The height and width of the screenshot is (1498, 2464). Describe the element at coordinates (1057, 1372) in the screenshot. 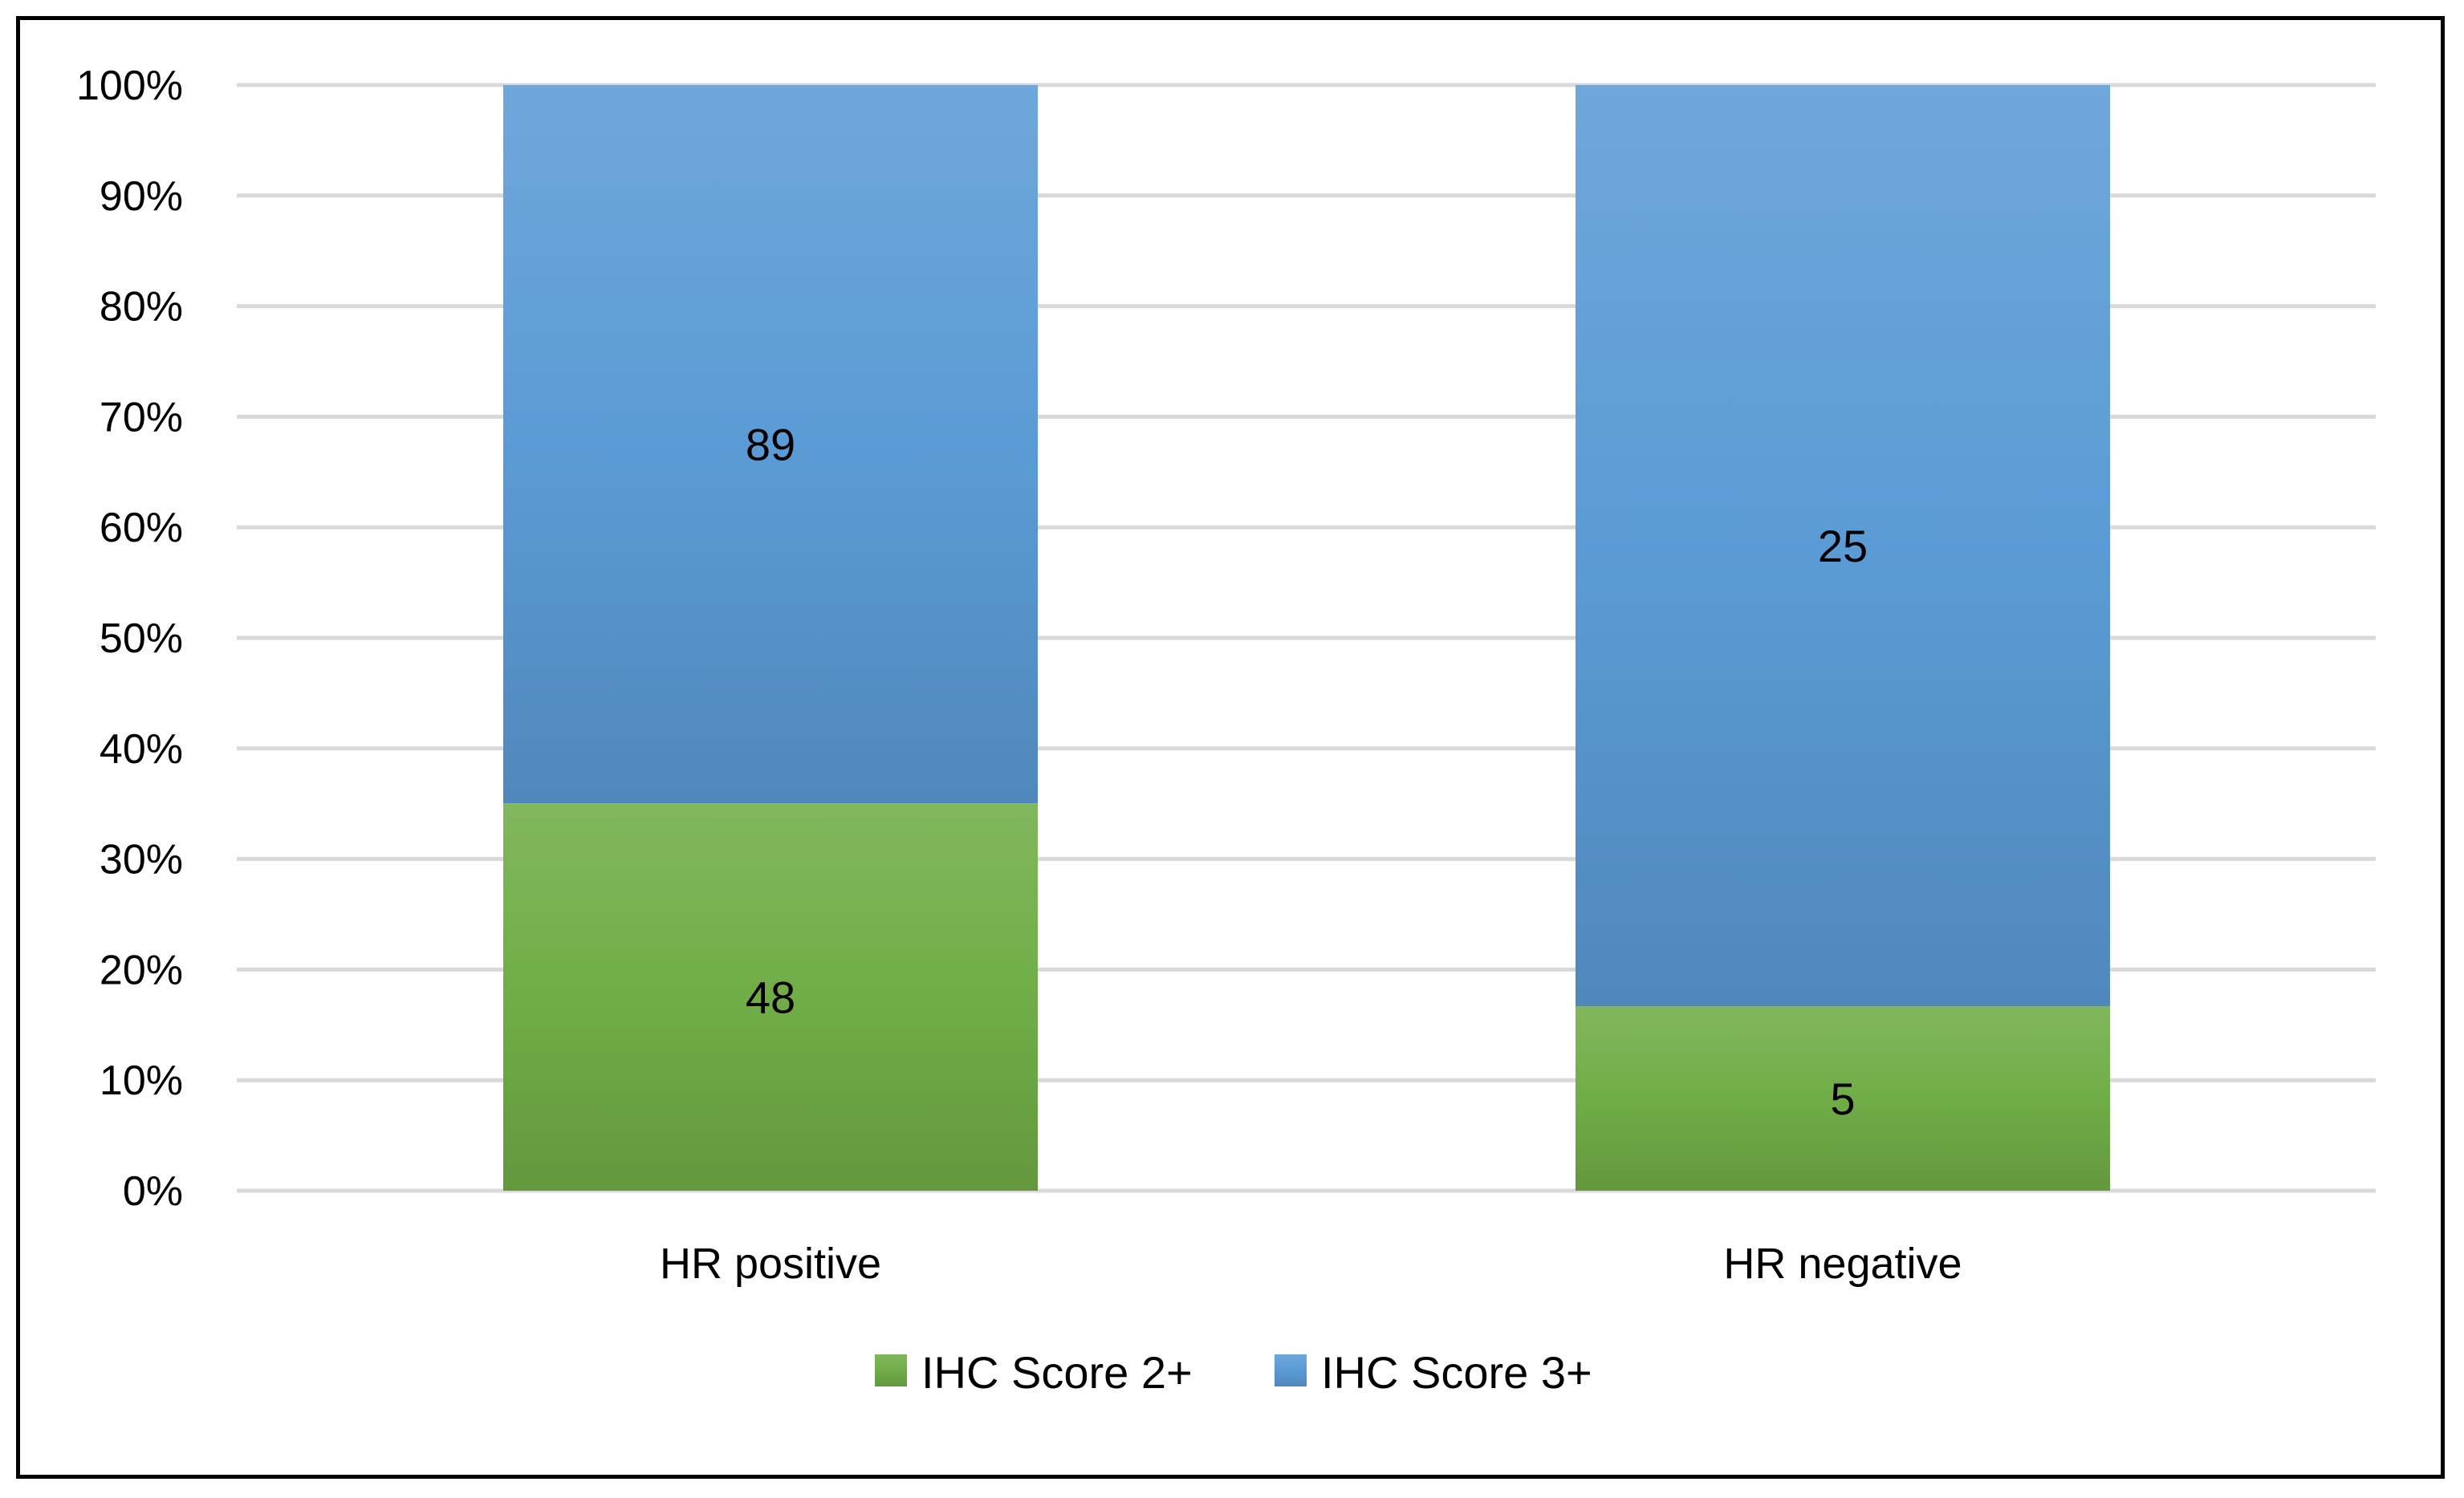

I see `legend-label: IHC Score 2+` at that location.